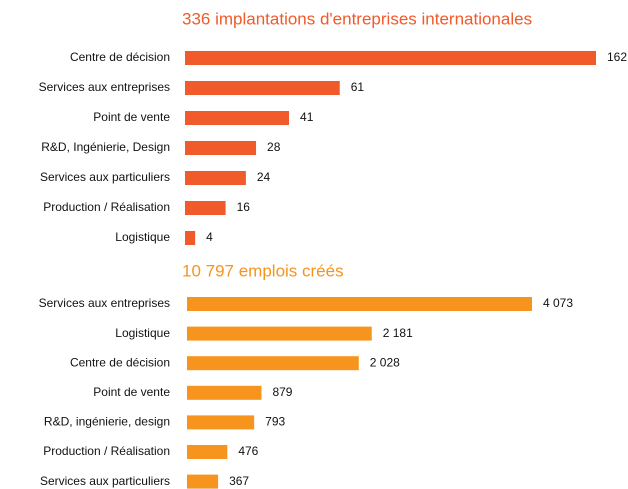  What do you see at coordinates (248, 451) in the screenshot?
I see `value-label: 476` at bounding box center [248, 451].